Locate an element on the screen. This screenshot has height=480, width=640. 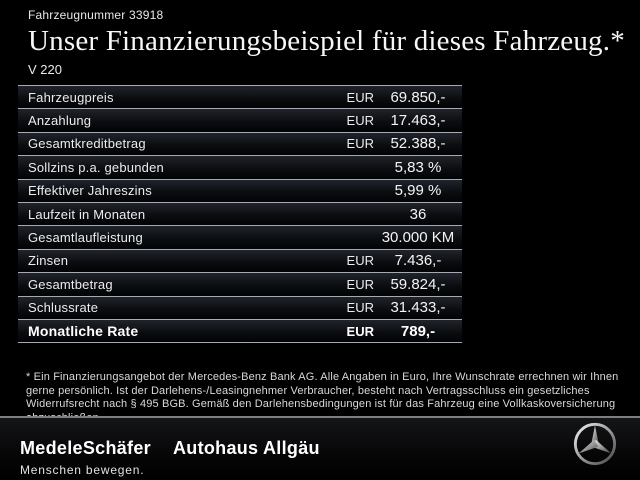
row-label: Sollzins p.a. gebunden is located at coordinates (96, 167).